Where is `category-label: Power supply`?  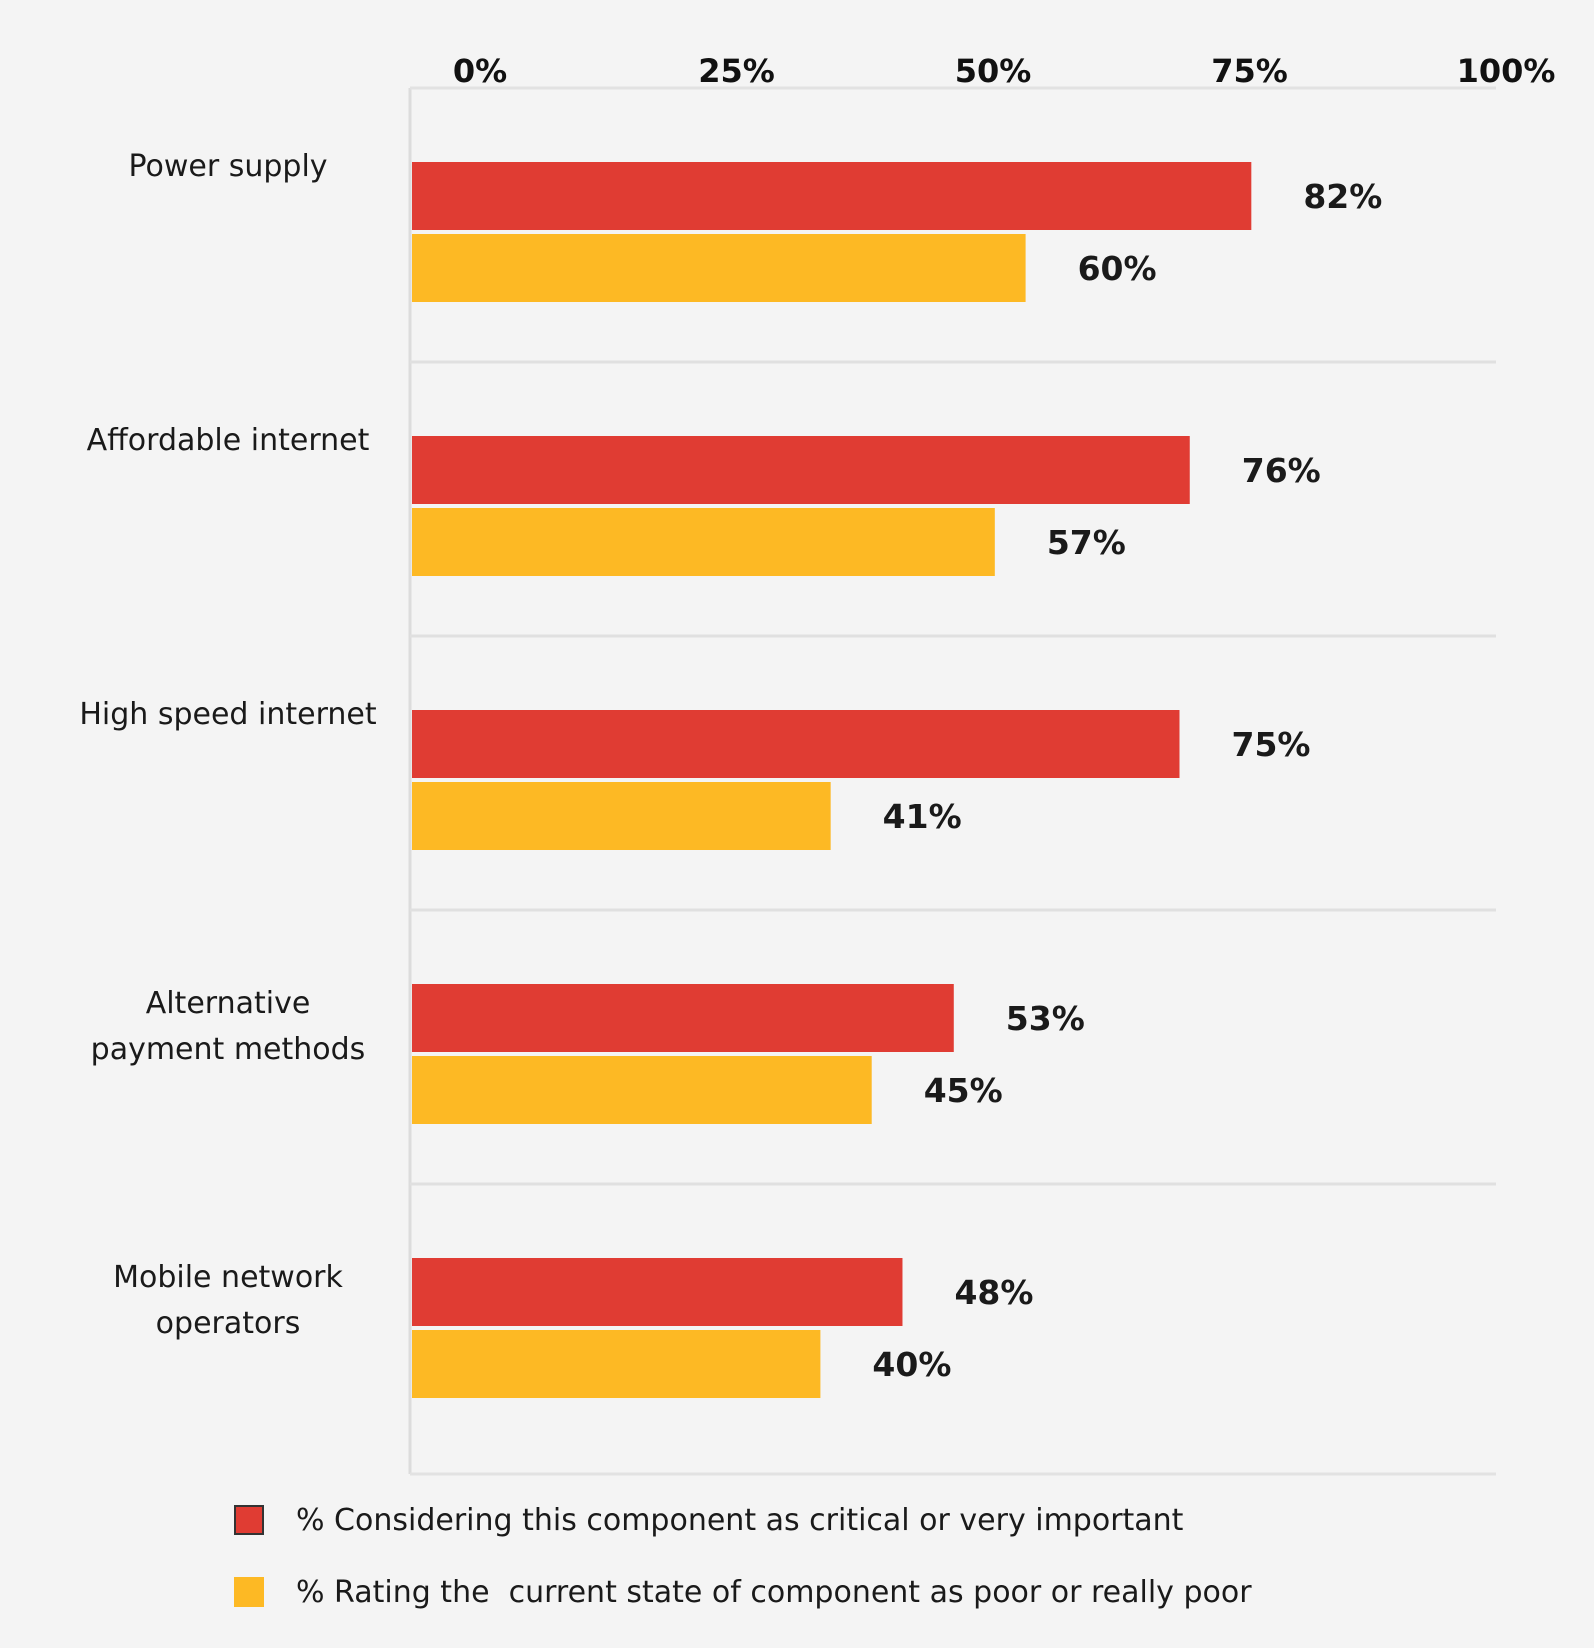 category-label: Power supply is located at coordinates (227, 166).